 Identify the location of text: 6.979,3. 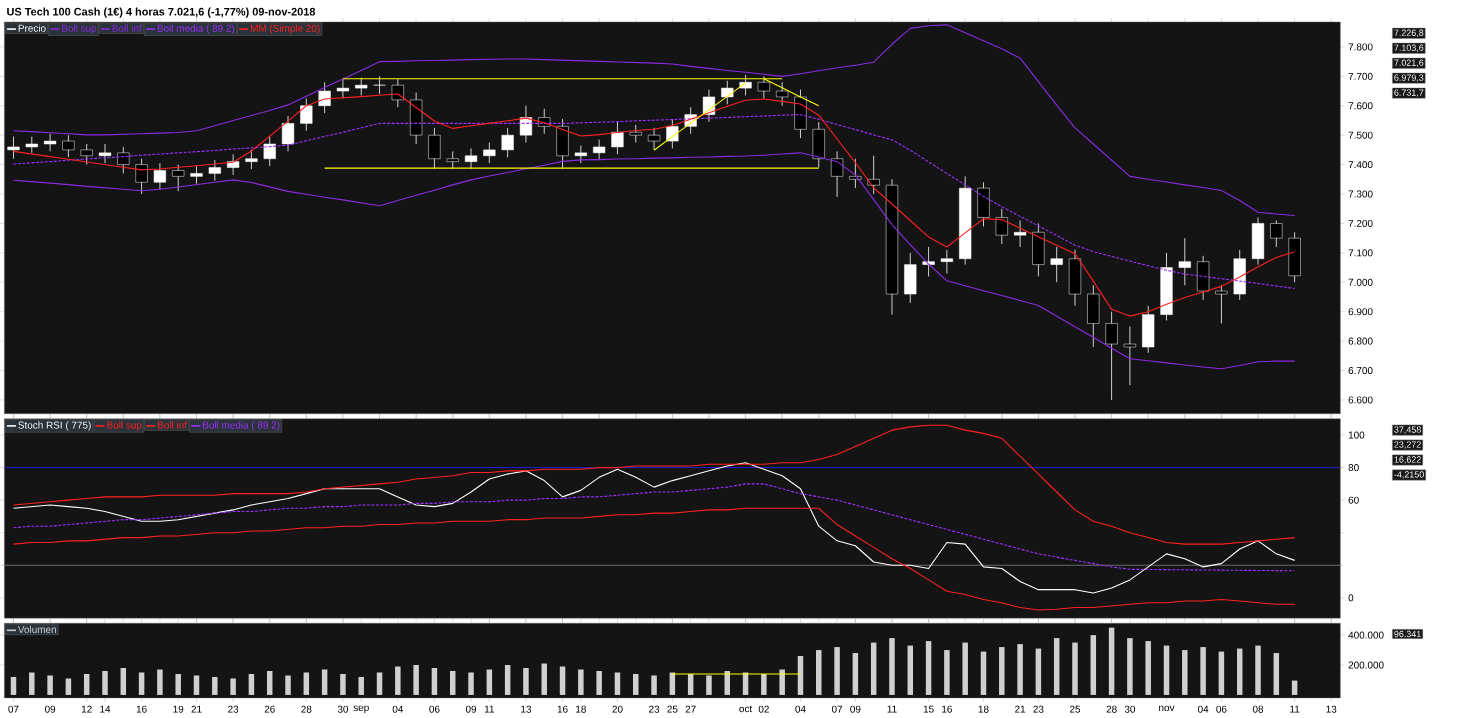
(1409, 78).